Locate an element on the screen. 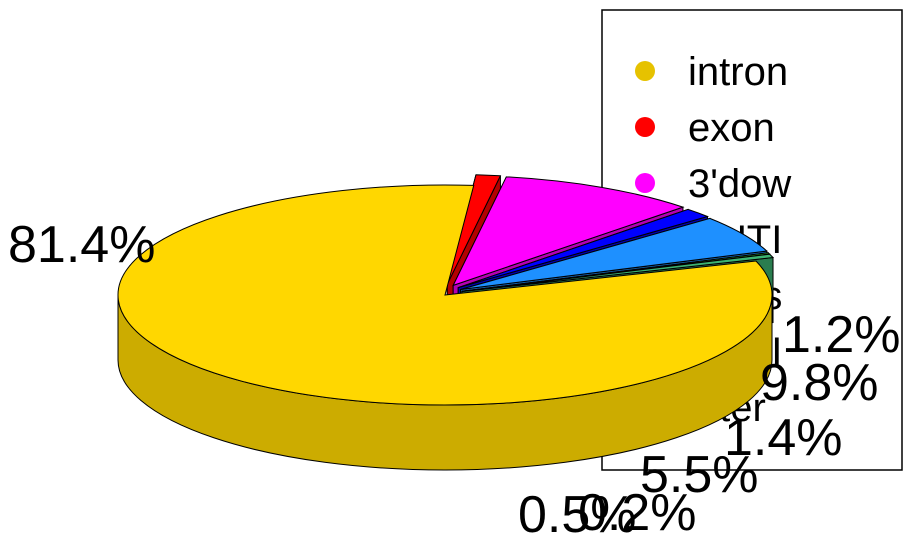 This screenshot has width=907, height=535. pie-slice-top-3-utr is located at coordinates (584, 248).